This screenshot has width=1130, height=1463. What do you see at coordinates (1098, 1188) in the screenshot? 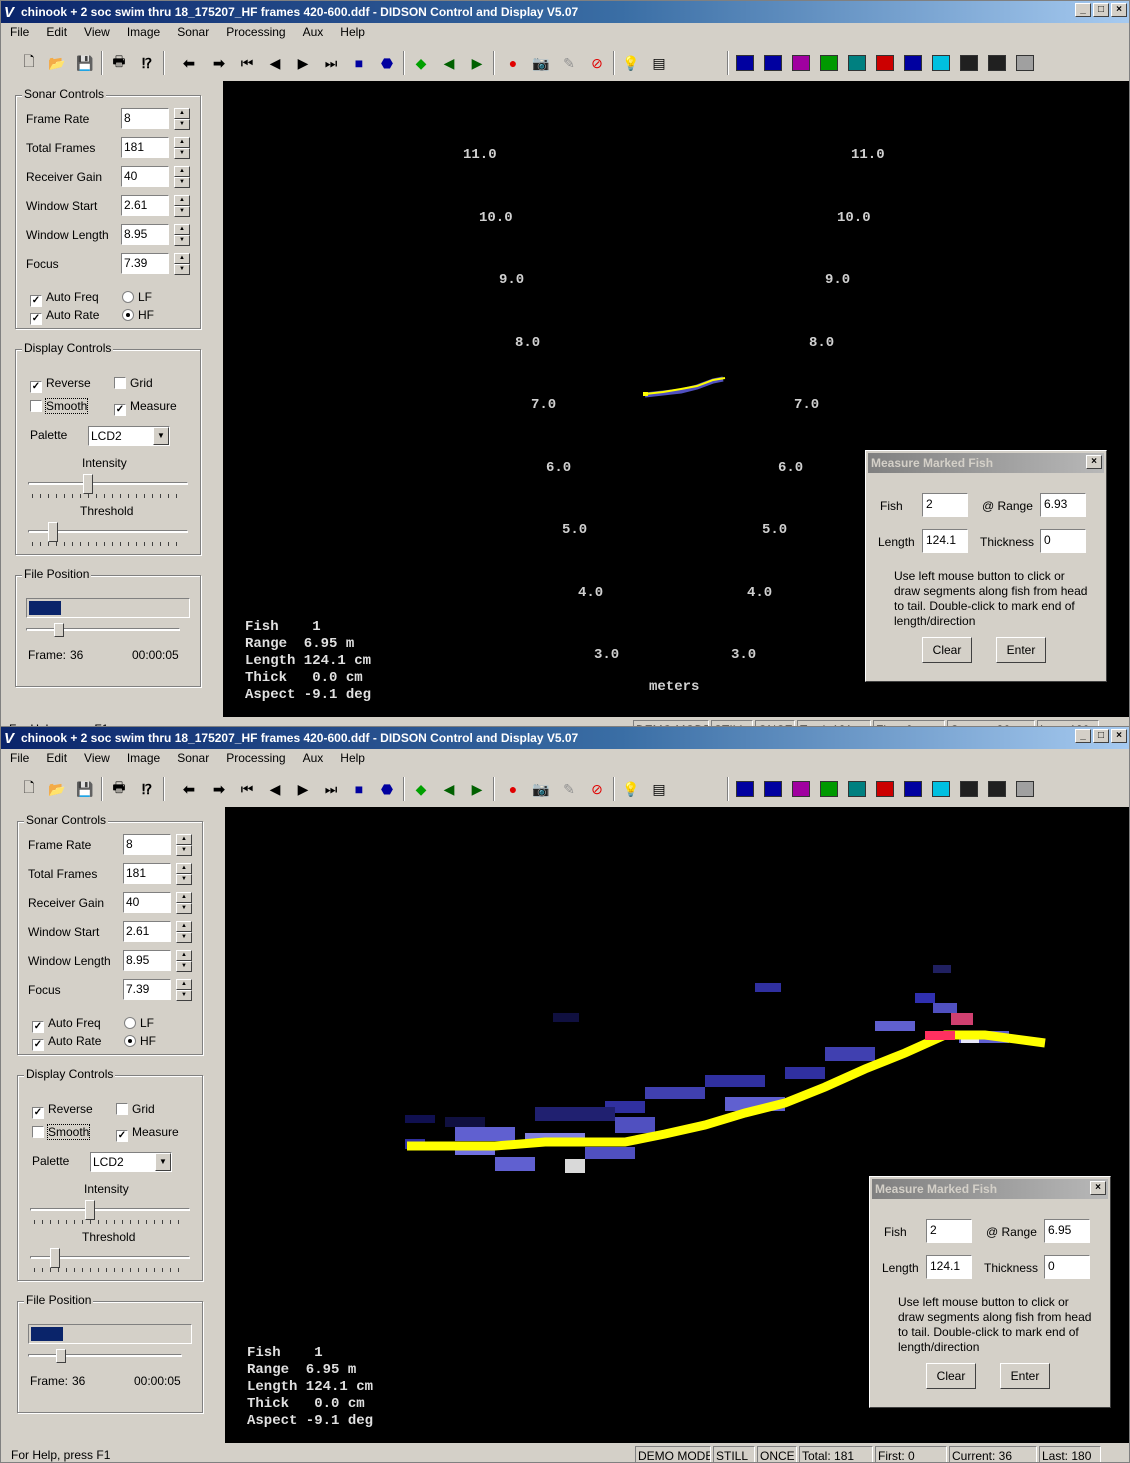
I see `dialog-close-button: ×` at bounding box center [1098, 1188].